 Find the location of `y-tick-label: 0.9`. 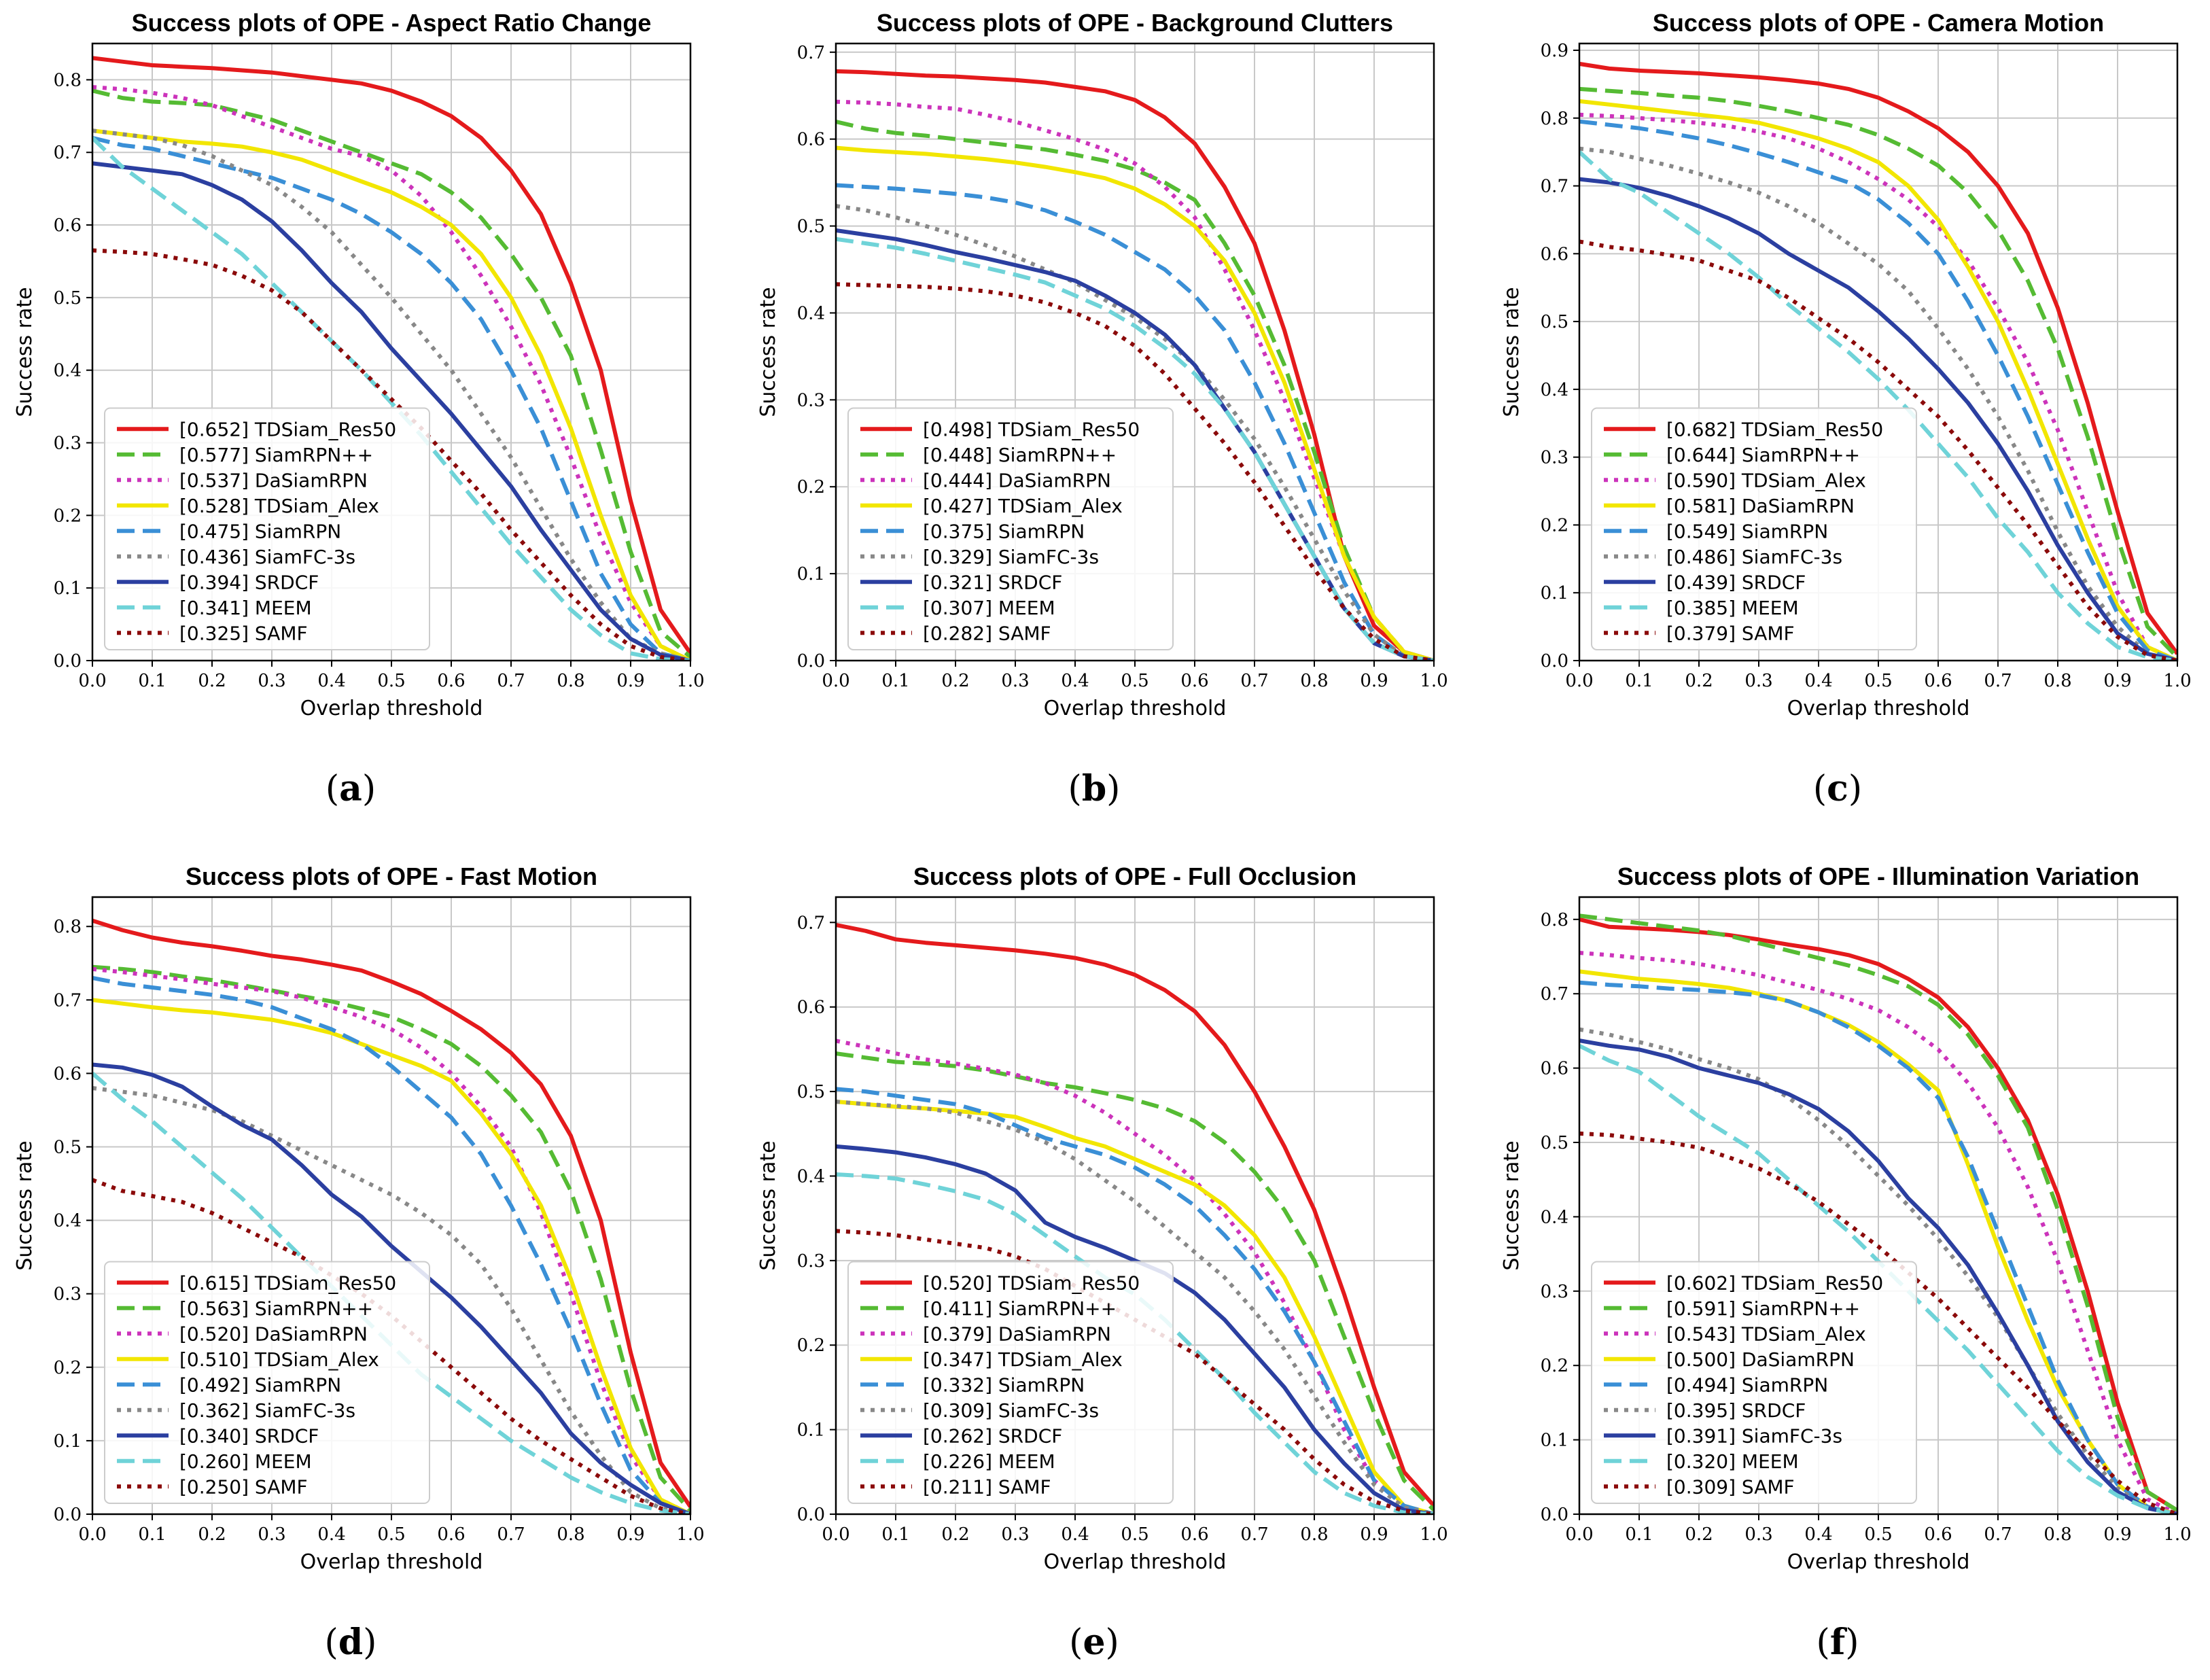

y-tick-label: 0.9 is located at coordinates (1555, 51).